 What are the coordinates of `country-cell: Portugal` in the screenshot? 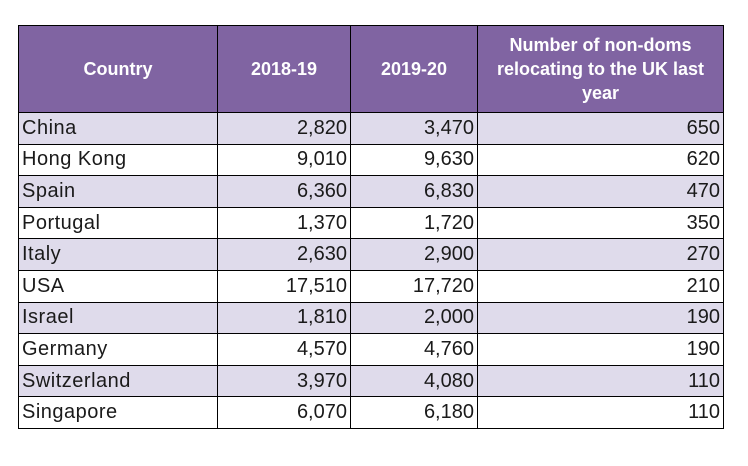 It's located at (118, 223).